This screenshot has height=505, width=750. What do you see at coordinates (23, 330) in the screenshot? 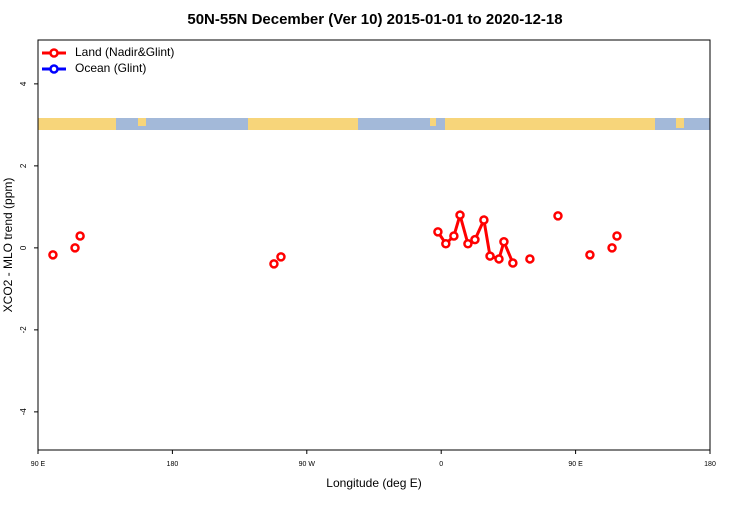
I see `y-tick-label: -2` at bounding box center [23, 330].